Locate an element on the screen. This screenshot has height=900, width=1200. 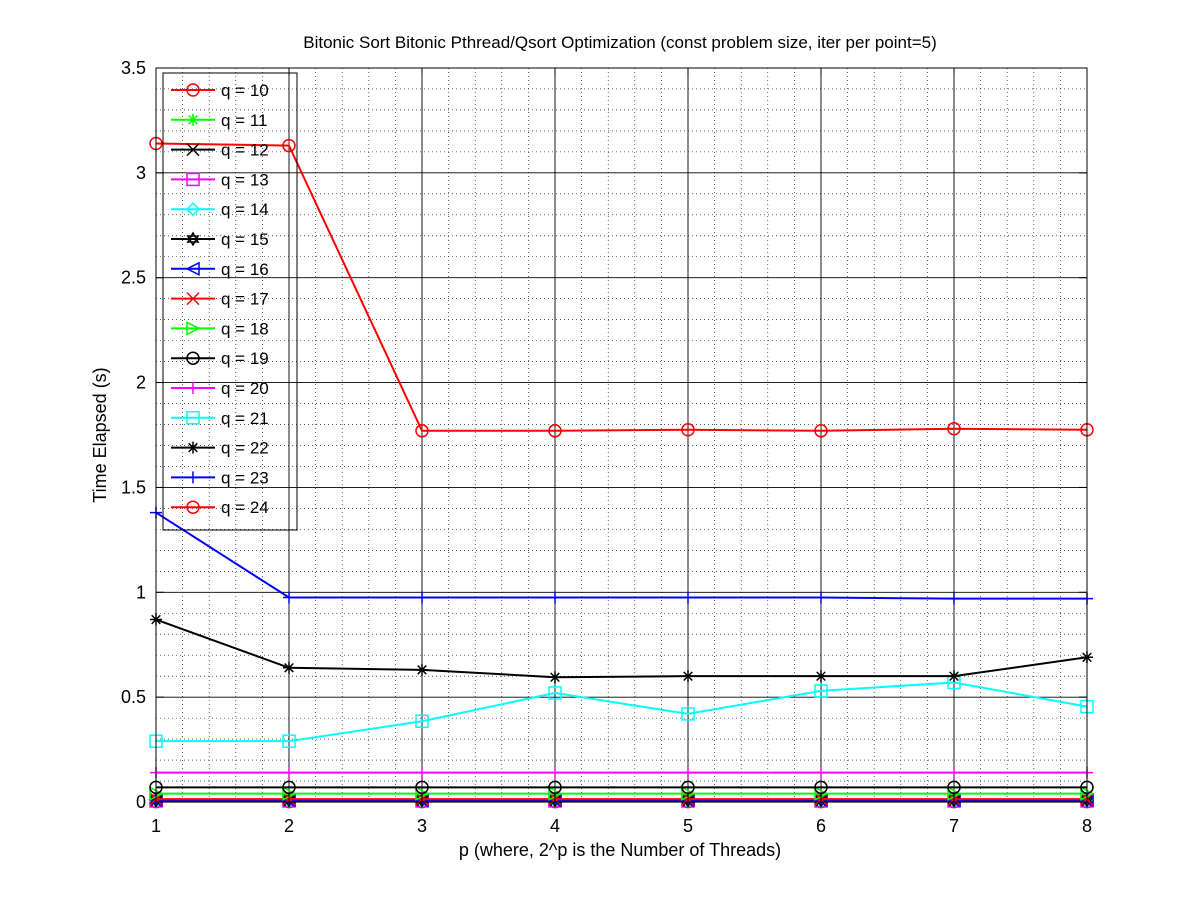
legend-entry: q = 18 is located at coordinates (220, 328).